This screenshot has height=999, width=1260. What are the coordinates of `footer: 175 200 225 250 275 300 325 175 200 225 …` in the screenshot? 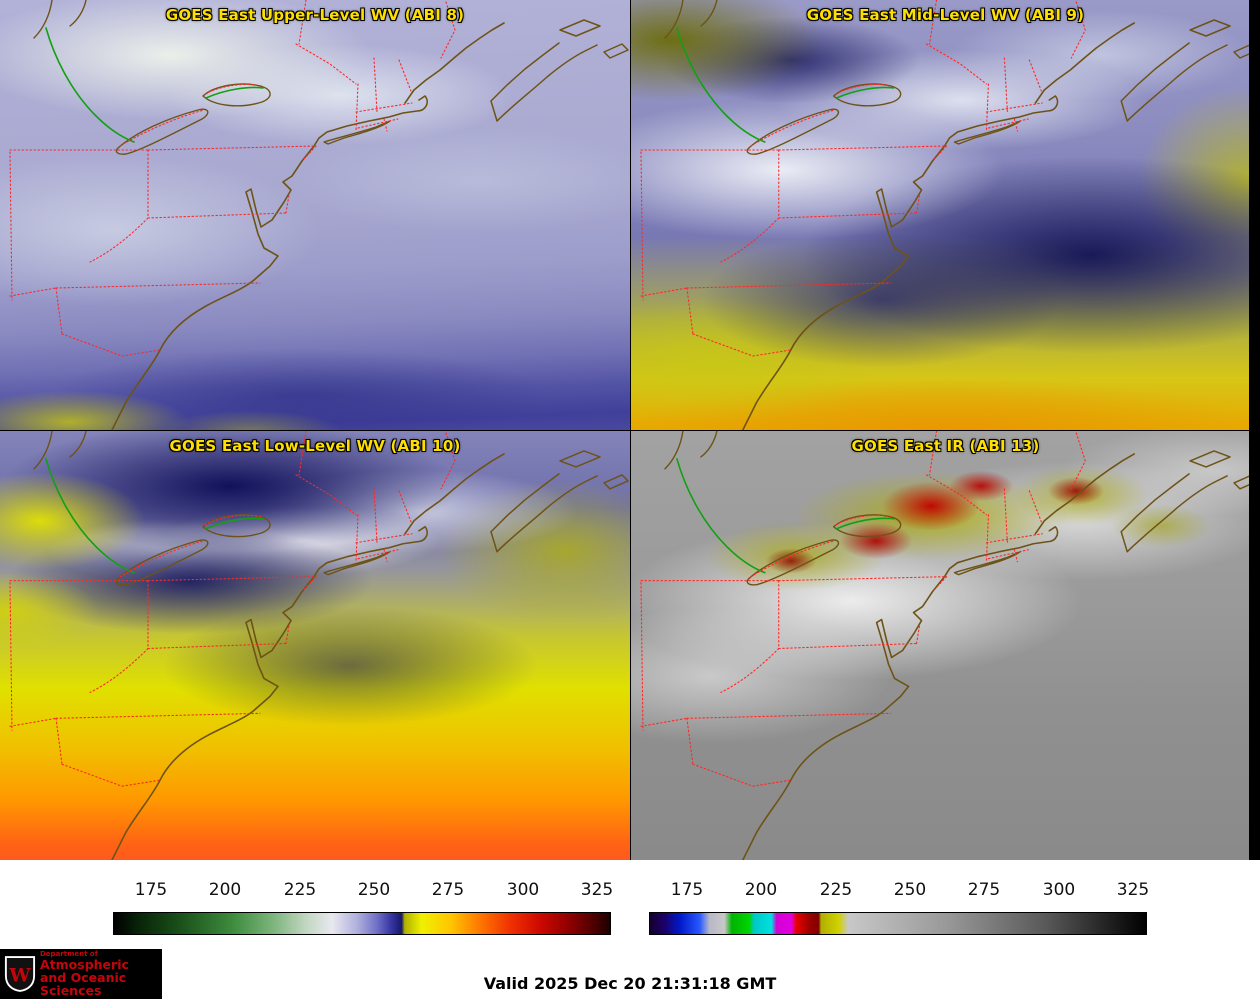 It's located at (630, 929).